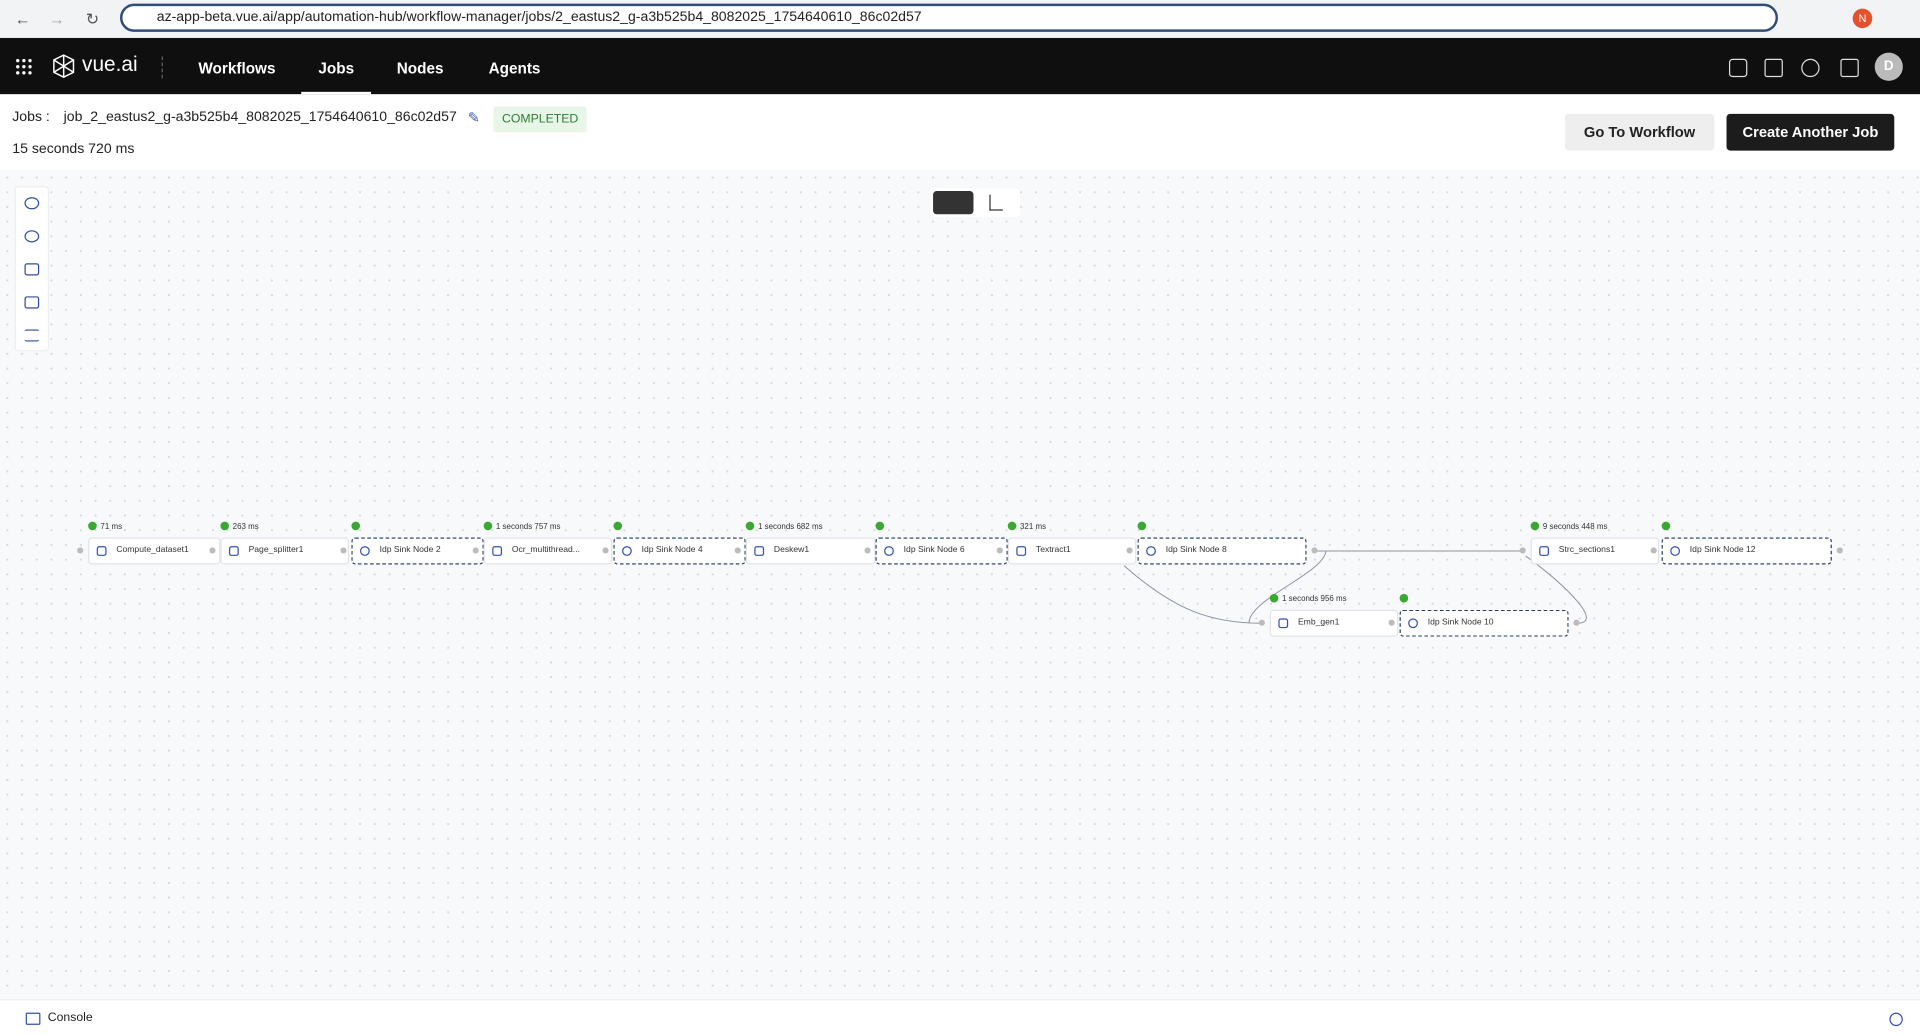  What do you see at coordinates (32, 335) in the screenshot?
I see `menu` at bounding box center [32, 335].